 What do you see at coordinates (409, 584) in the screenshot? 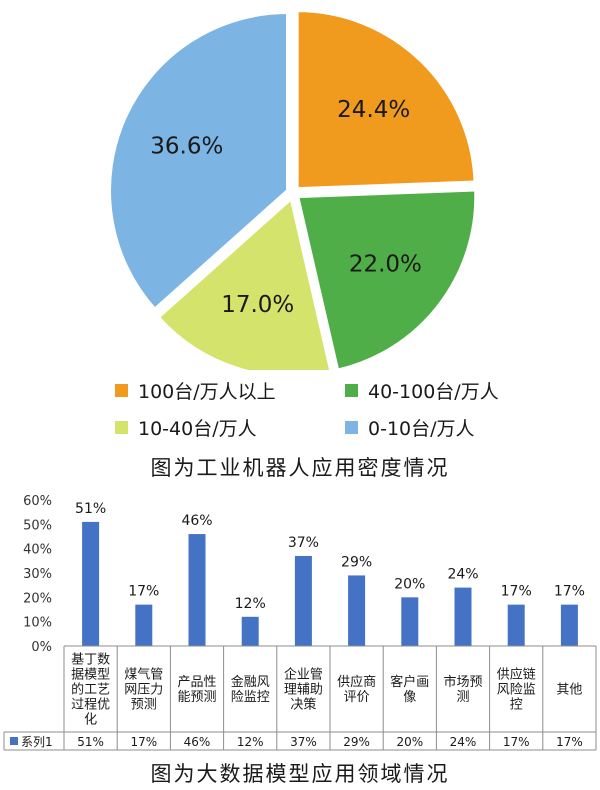
I see `bar-value-label-7: 20%` at bounding box center [409, 584].